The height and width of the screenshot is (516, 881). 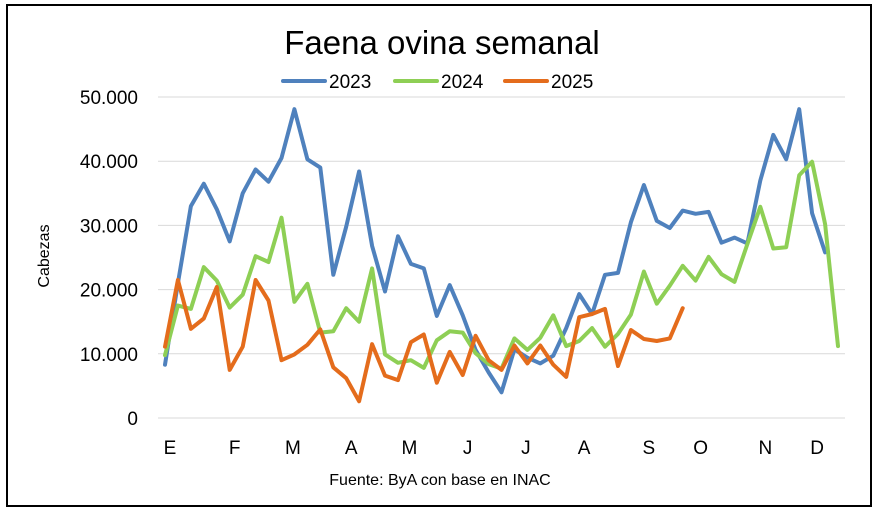 What do you see at coordinates (109, 98) in the screenshot?
I see `y-tick-label: 50.000` at bounding box center [109, 98].